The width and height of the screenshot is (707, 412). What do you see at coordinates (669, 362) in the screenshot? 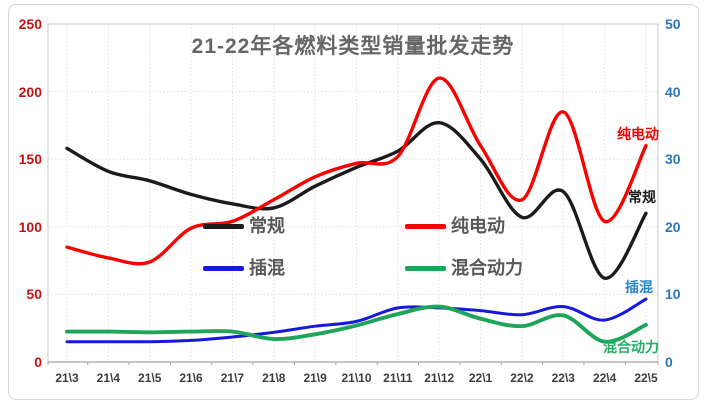
I see `right-axis-tick-label: 0` at bounding box center [669, 362].